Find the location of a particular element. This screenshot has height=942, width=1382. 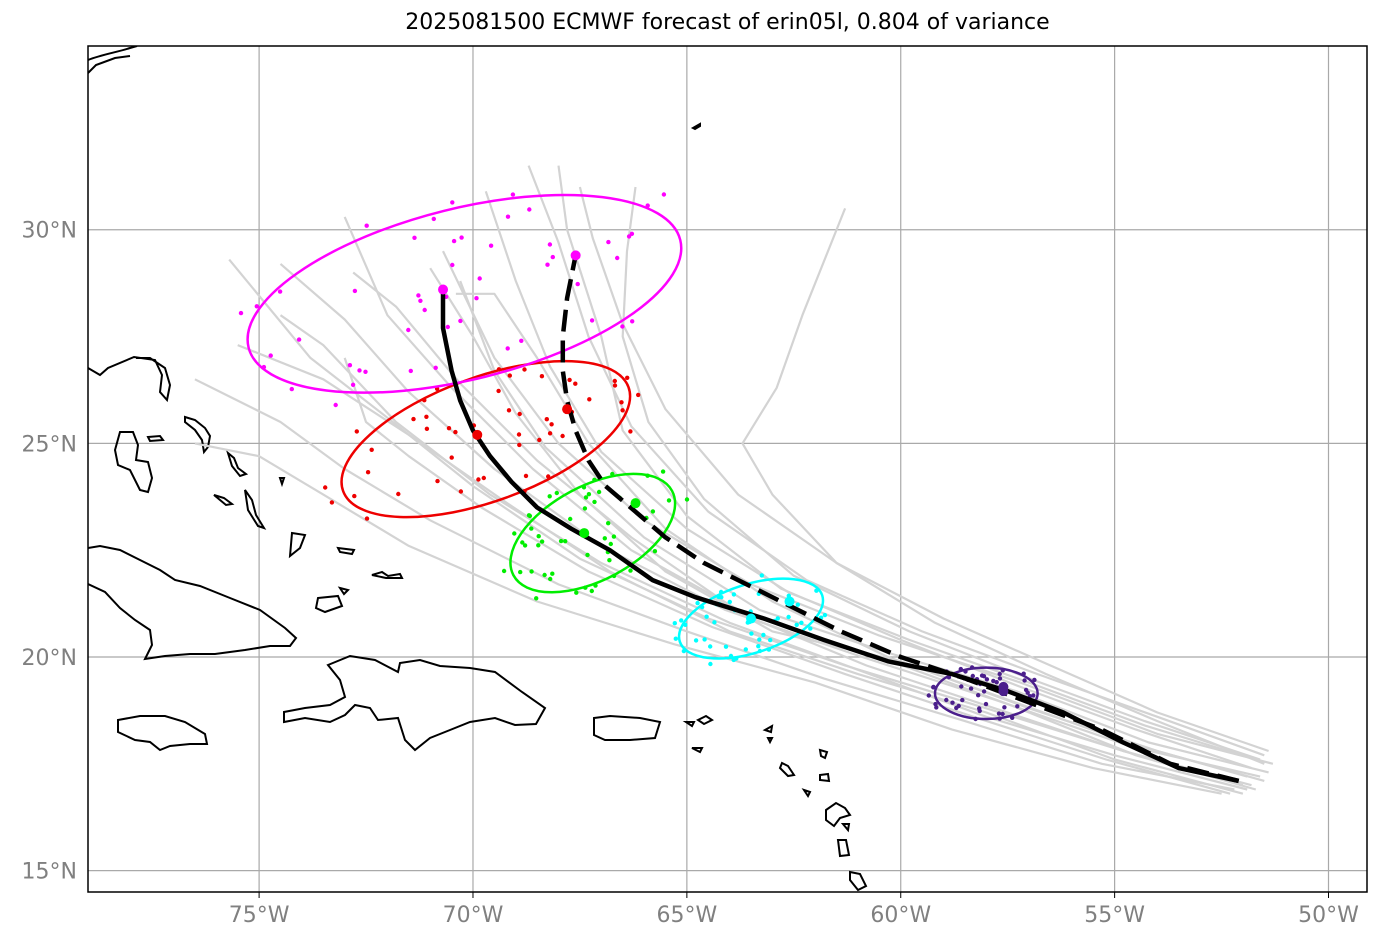

island-hispaniola is located at coordinates (415, 703).